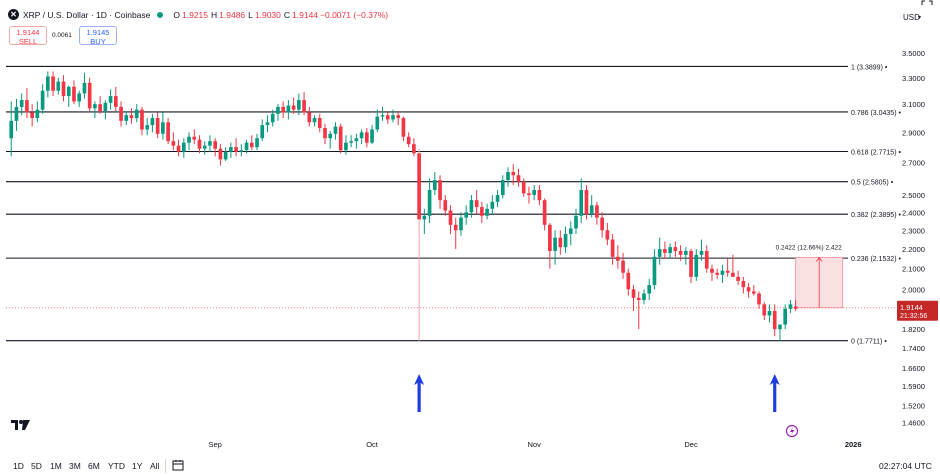 The image size is (940, 476). I want to click on timeframe-button-1d: 1D, so click(18, 466).